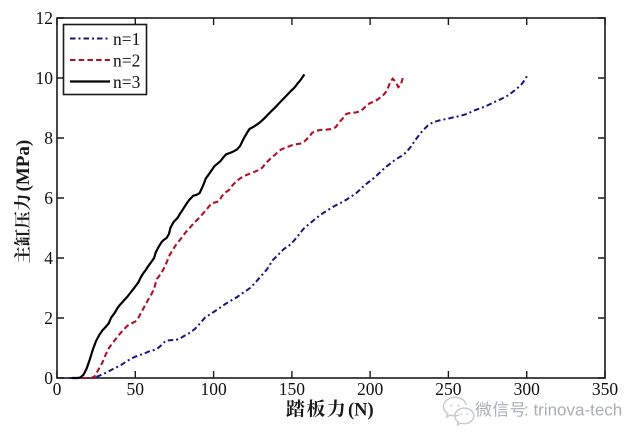 The image size is (640, 434). Describe the element at coordinates (292, 389) in the screenshot. I see `svg-text: 150` at that location.